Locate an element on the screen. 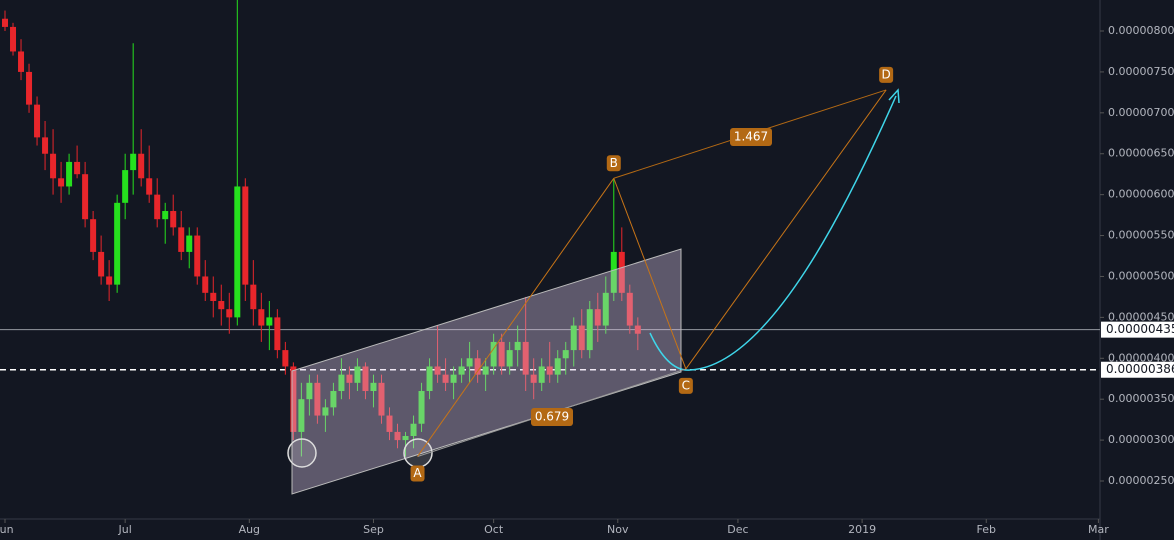  point-label: D is located at coordinates (886, 74).